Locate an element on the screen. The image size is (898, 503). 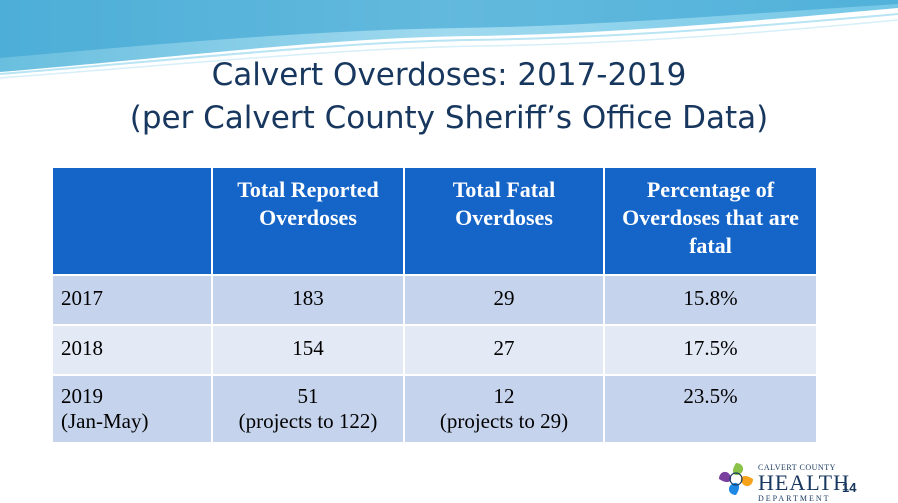
reported-value: 51 is located at coordinates (308, 396).